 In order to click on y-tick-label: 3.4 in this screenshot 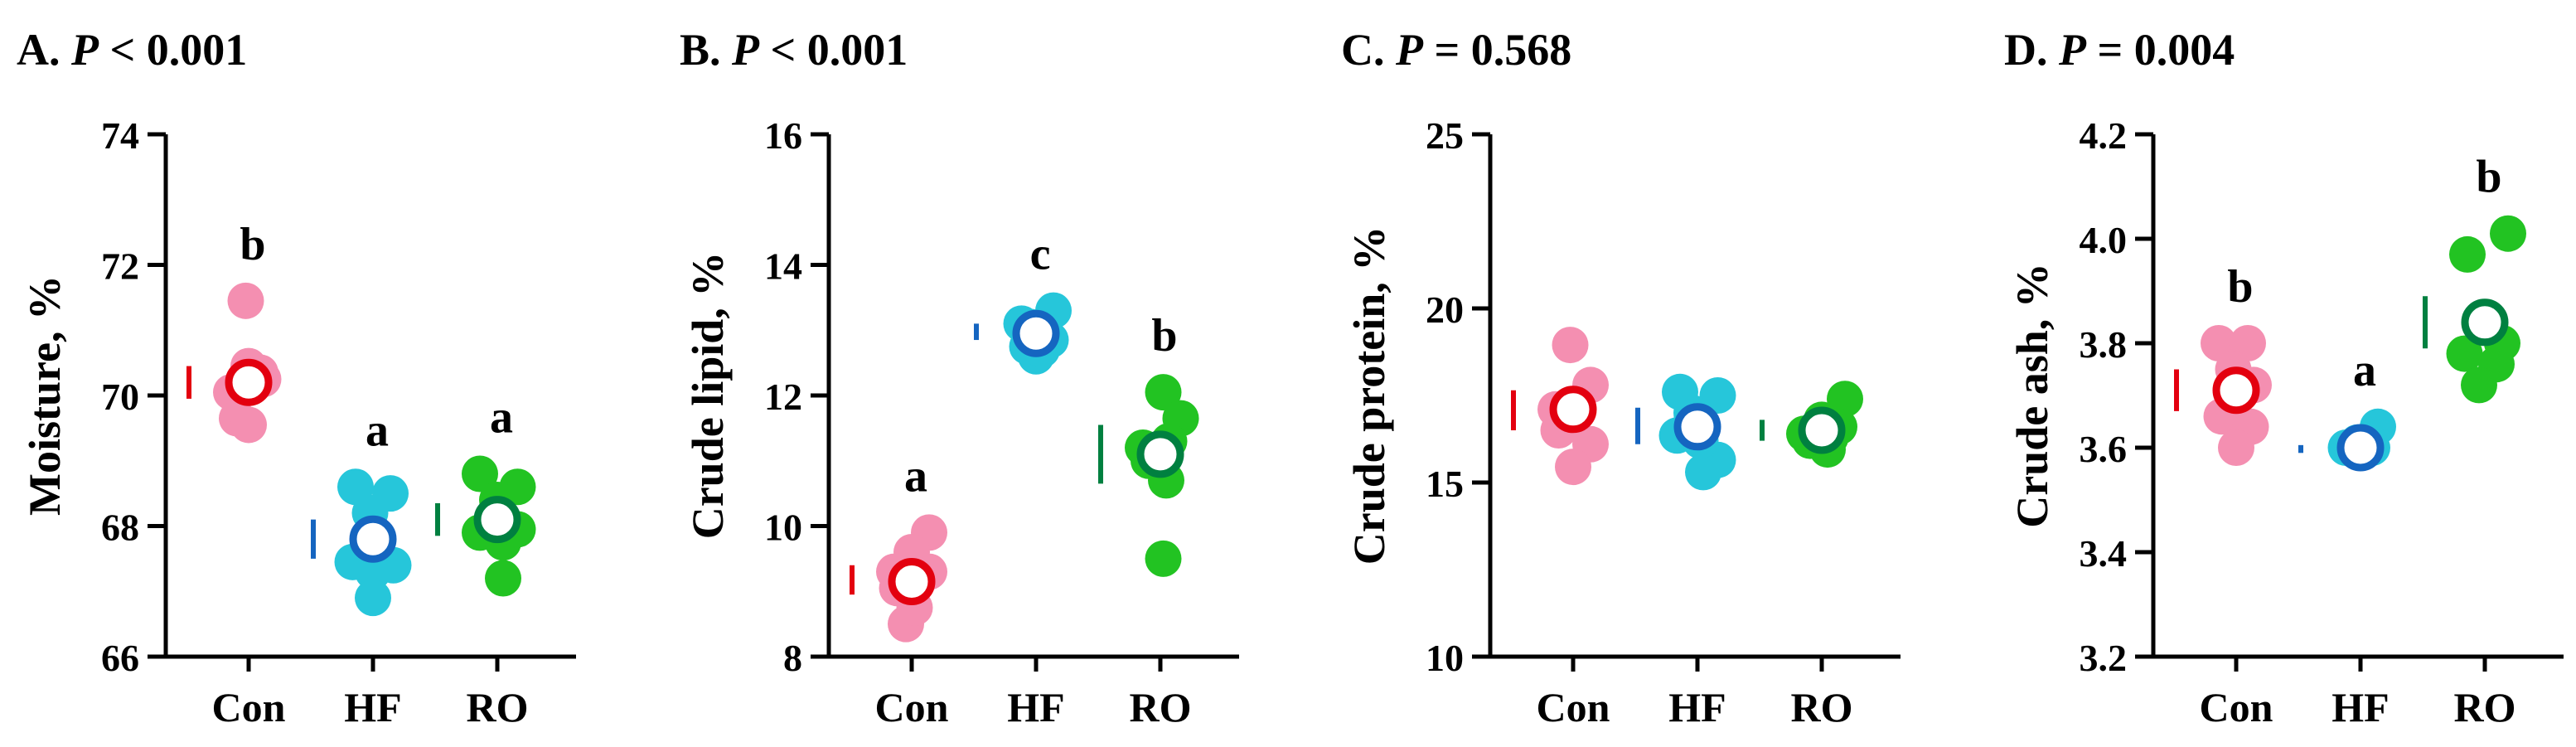, I will do `click(2104, 553)`.